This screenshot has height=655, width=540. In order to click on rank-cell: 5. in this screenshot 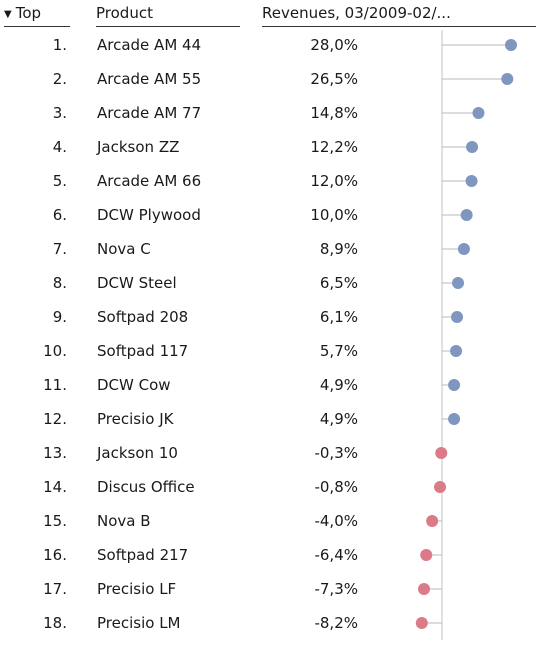, I will do `click(59, 181)`.